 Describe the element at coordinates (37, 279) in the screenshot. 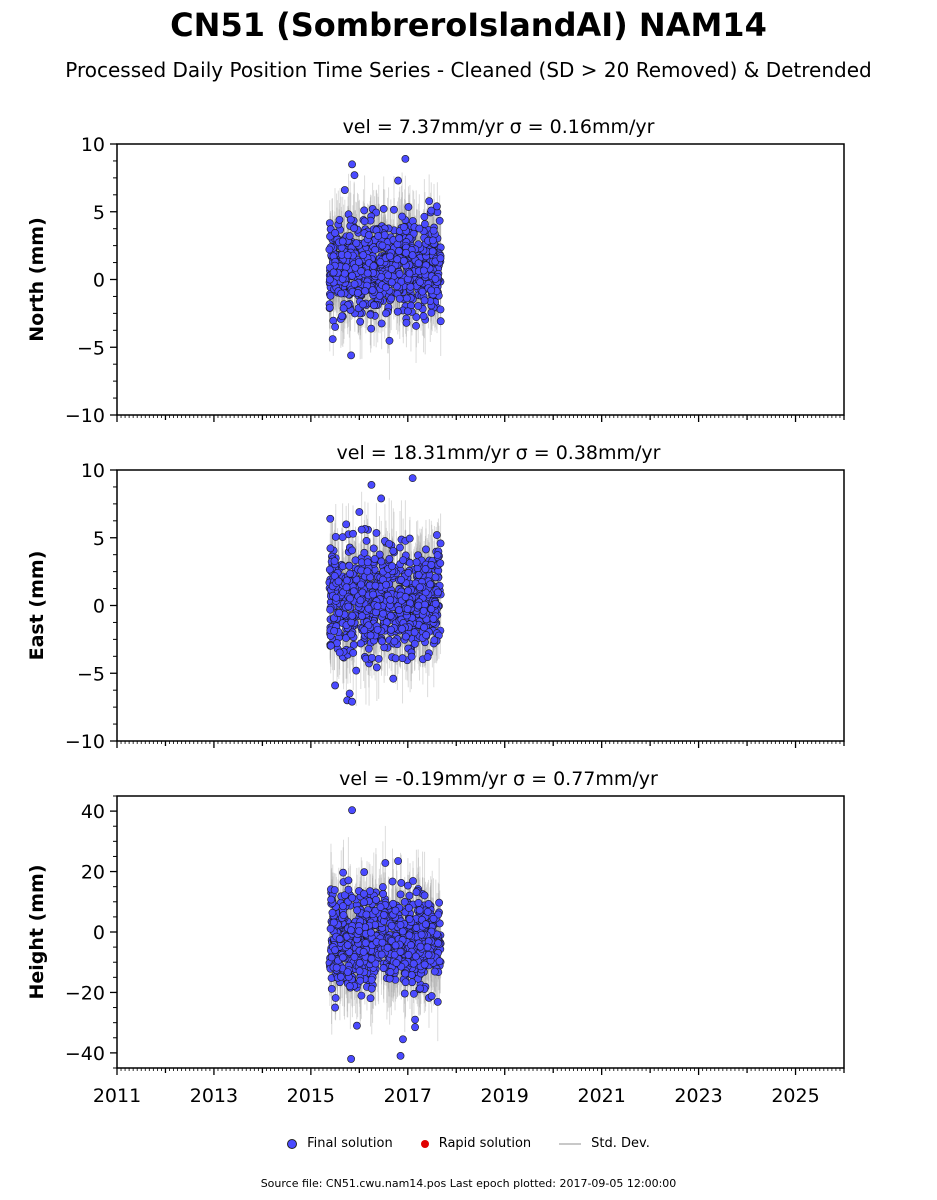

I see `y-axis-label: North (mm)` at that location.